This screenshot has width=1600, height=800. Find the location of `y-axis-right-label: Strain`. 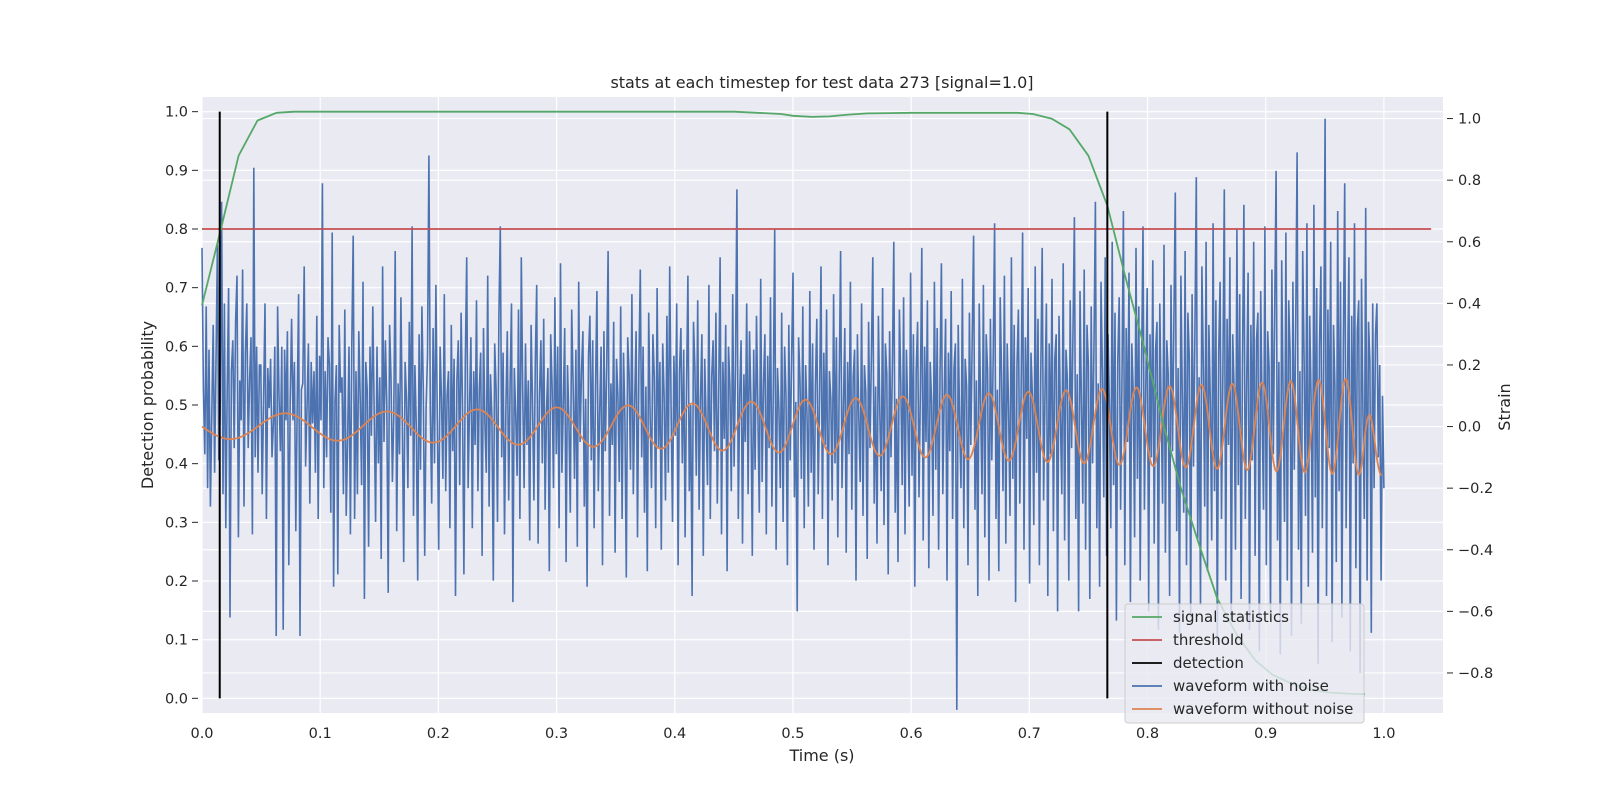

y-axis-right-label: Strain is located at coordinates (1504, 406).